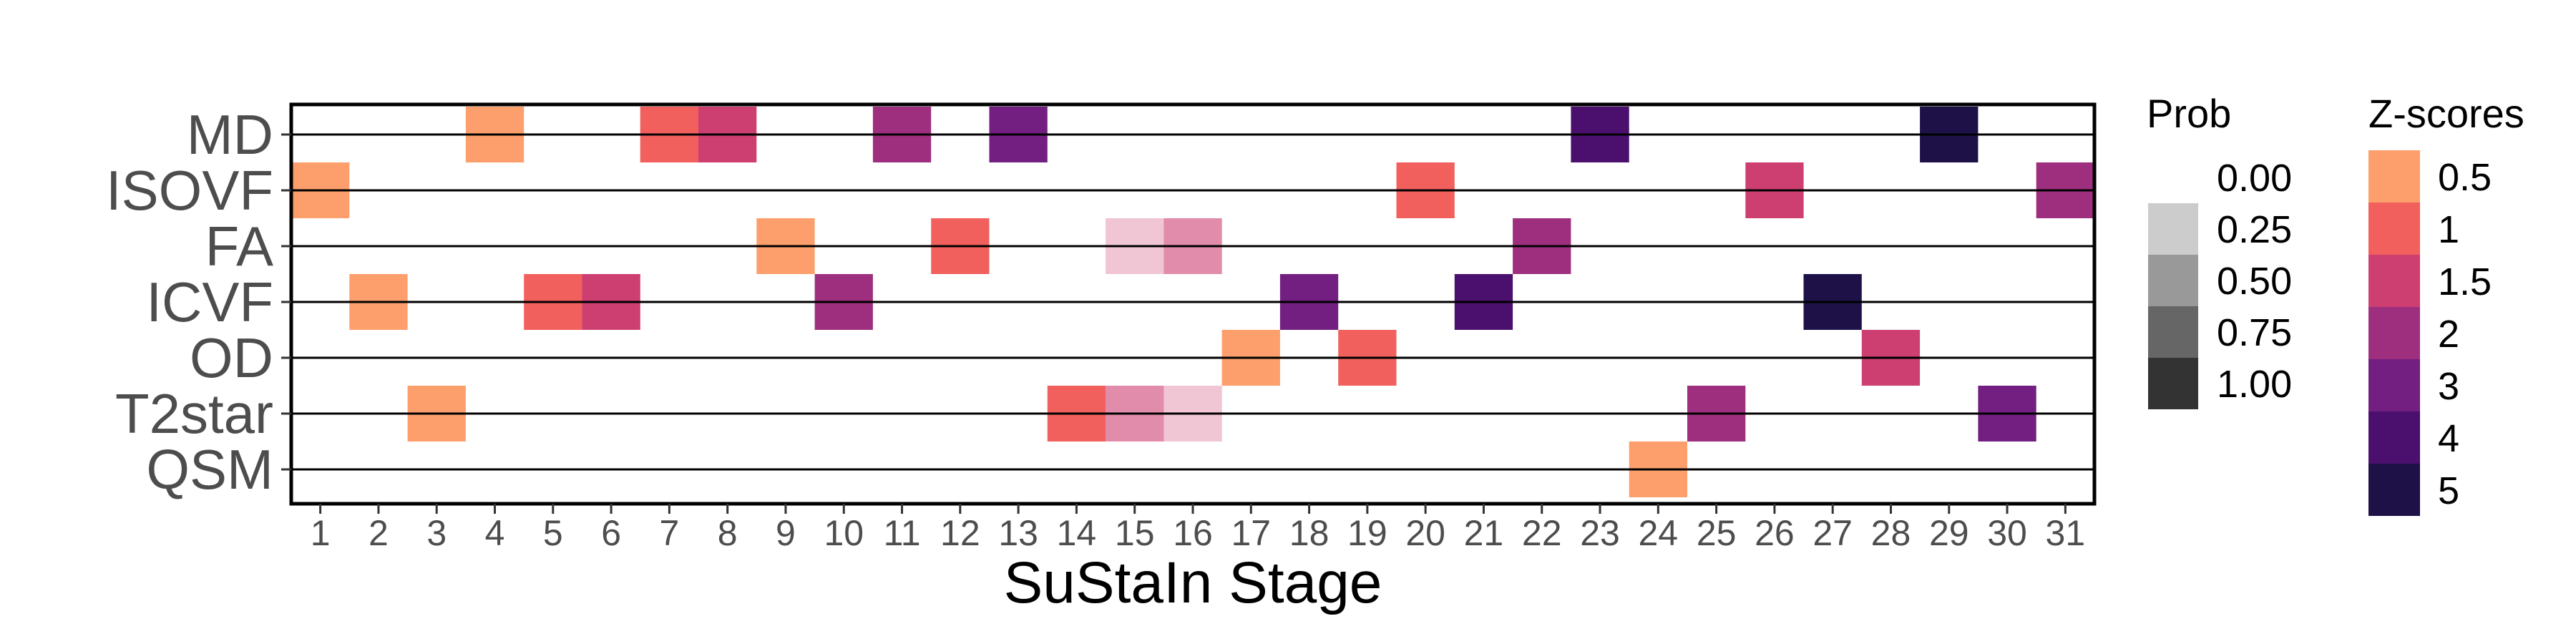 The image size is (2576, 644). Describe the element at coordinates (2254, 384) in the screenshot. I see `prob-legend-label: 1.00` at that location.